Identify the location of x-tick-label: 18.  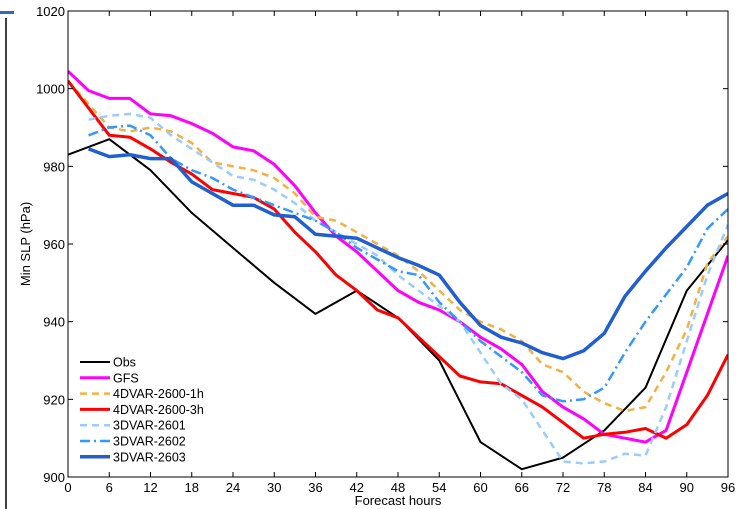
(192, 487).